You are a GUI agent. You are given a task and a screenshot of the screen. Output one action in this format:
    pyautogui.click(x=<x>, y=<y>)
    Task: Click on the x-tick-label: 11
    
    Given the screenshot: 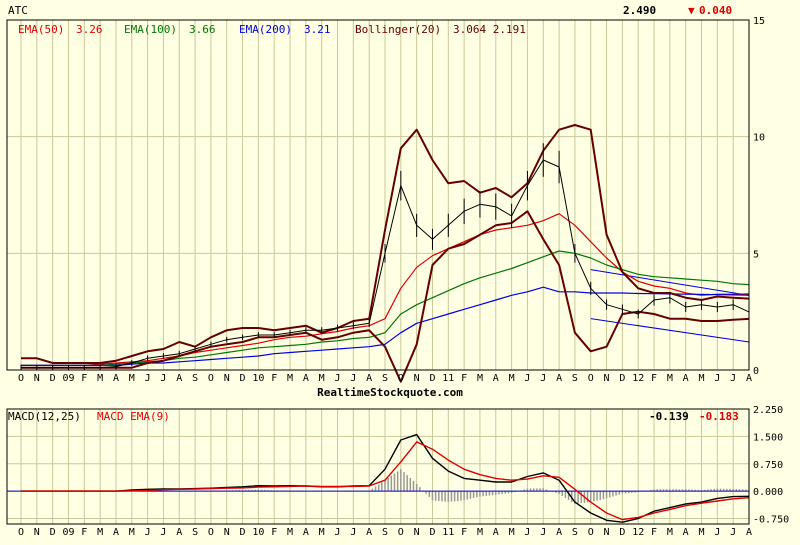 What is the action you would take?
    pyautogui.click(x=448, y=532)
    